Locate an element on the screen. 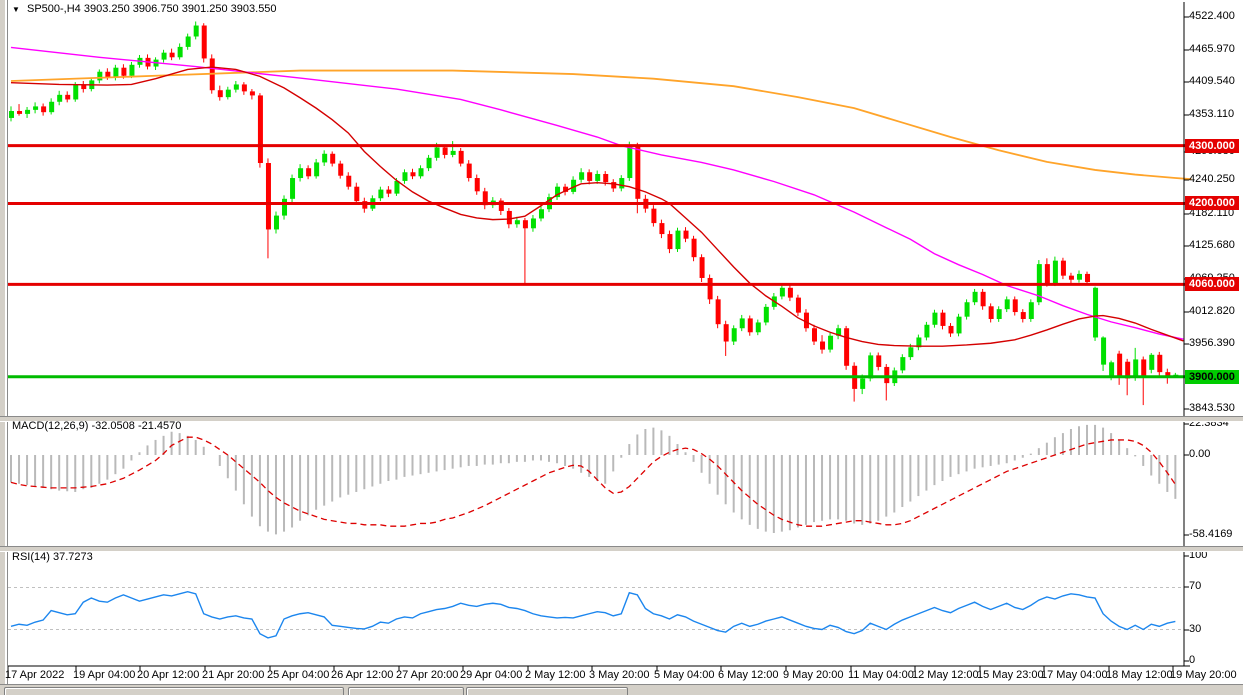 This screenshot has width=1243, height=695. symbol-timeframe-label: SP500-,H4 is located at coordinates (53, 9).